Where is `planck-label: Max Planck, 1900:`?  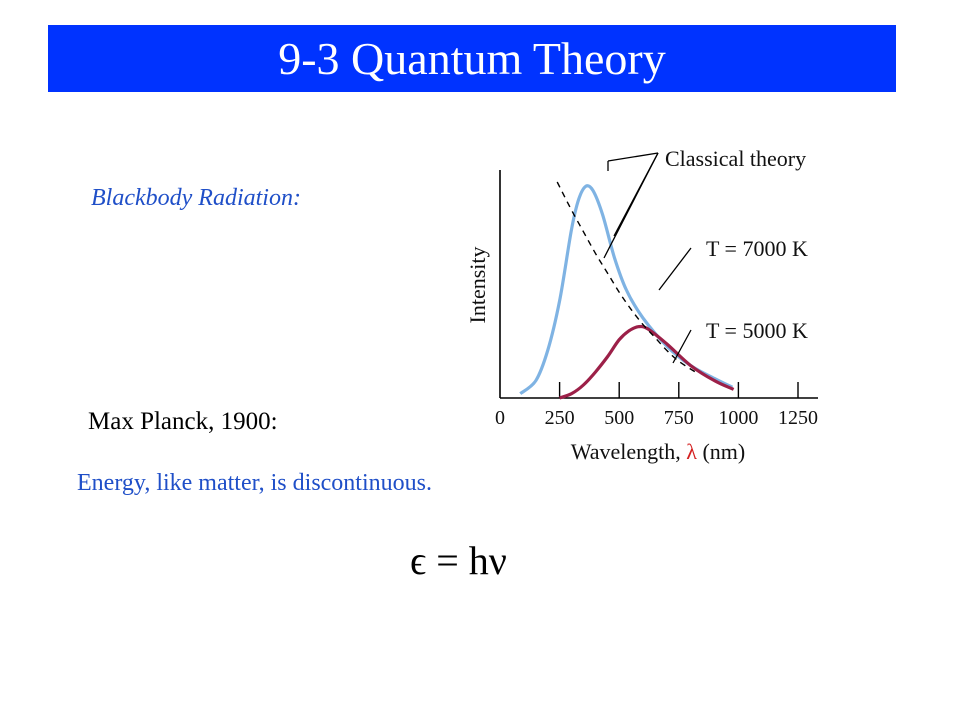 planck-label: Max Planck, 1900: is located at coordinates (183, 421).